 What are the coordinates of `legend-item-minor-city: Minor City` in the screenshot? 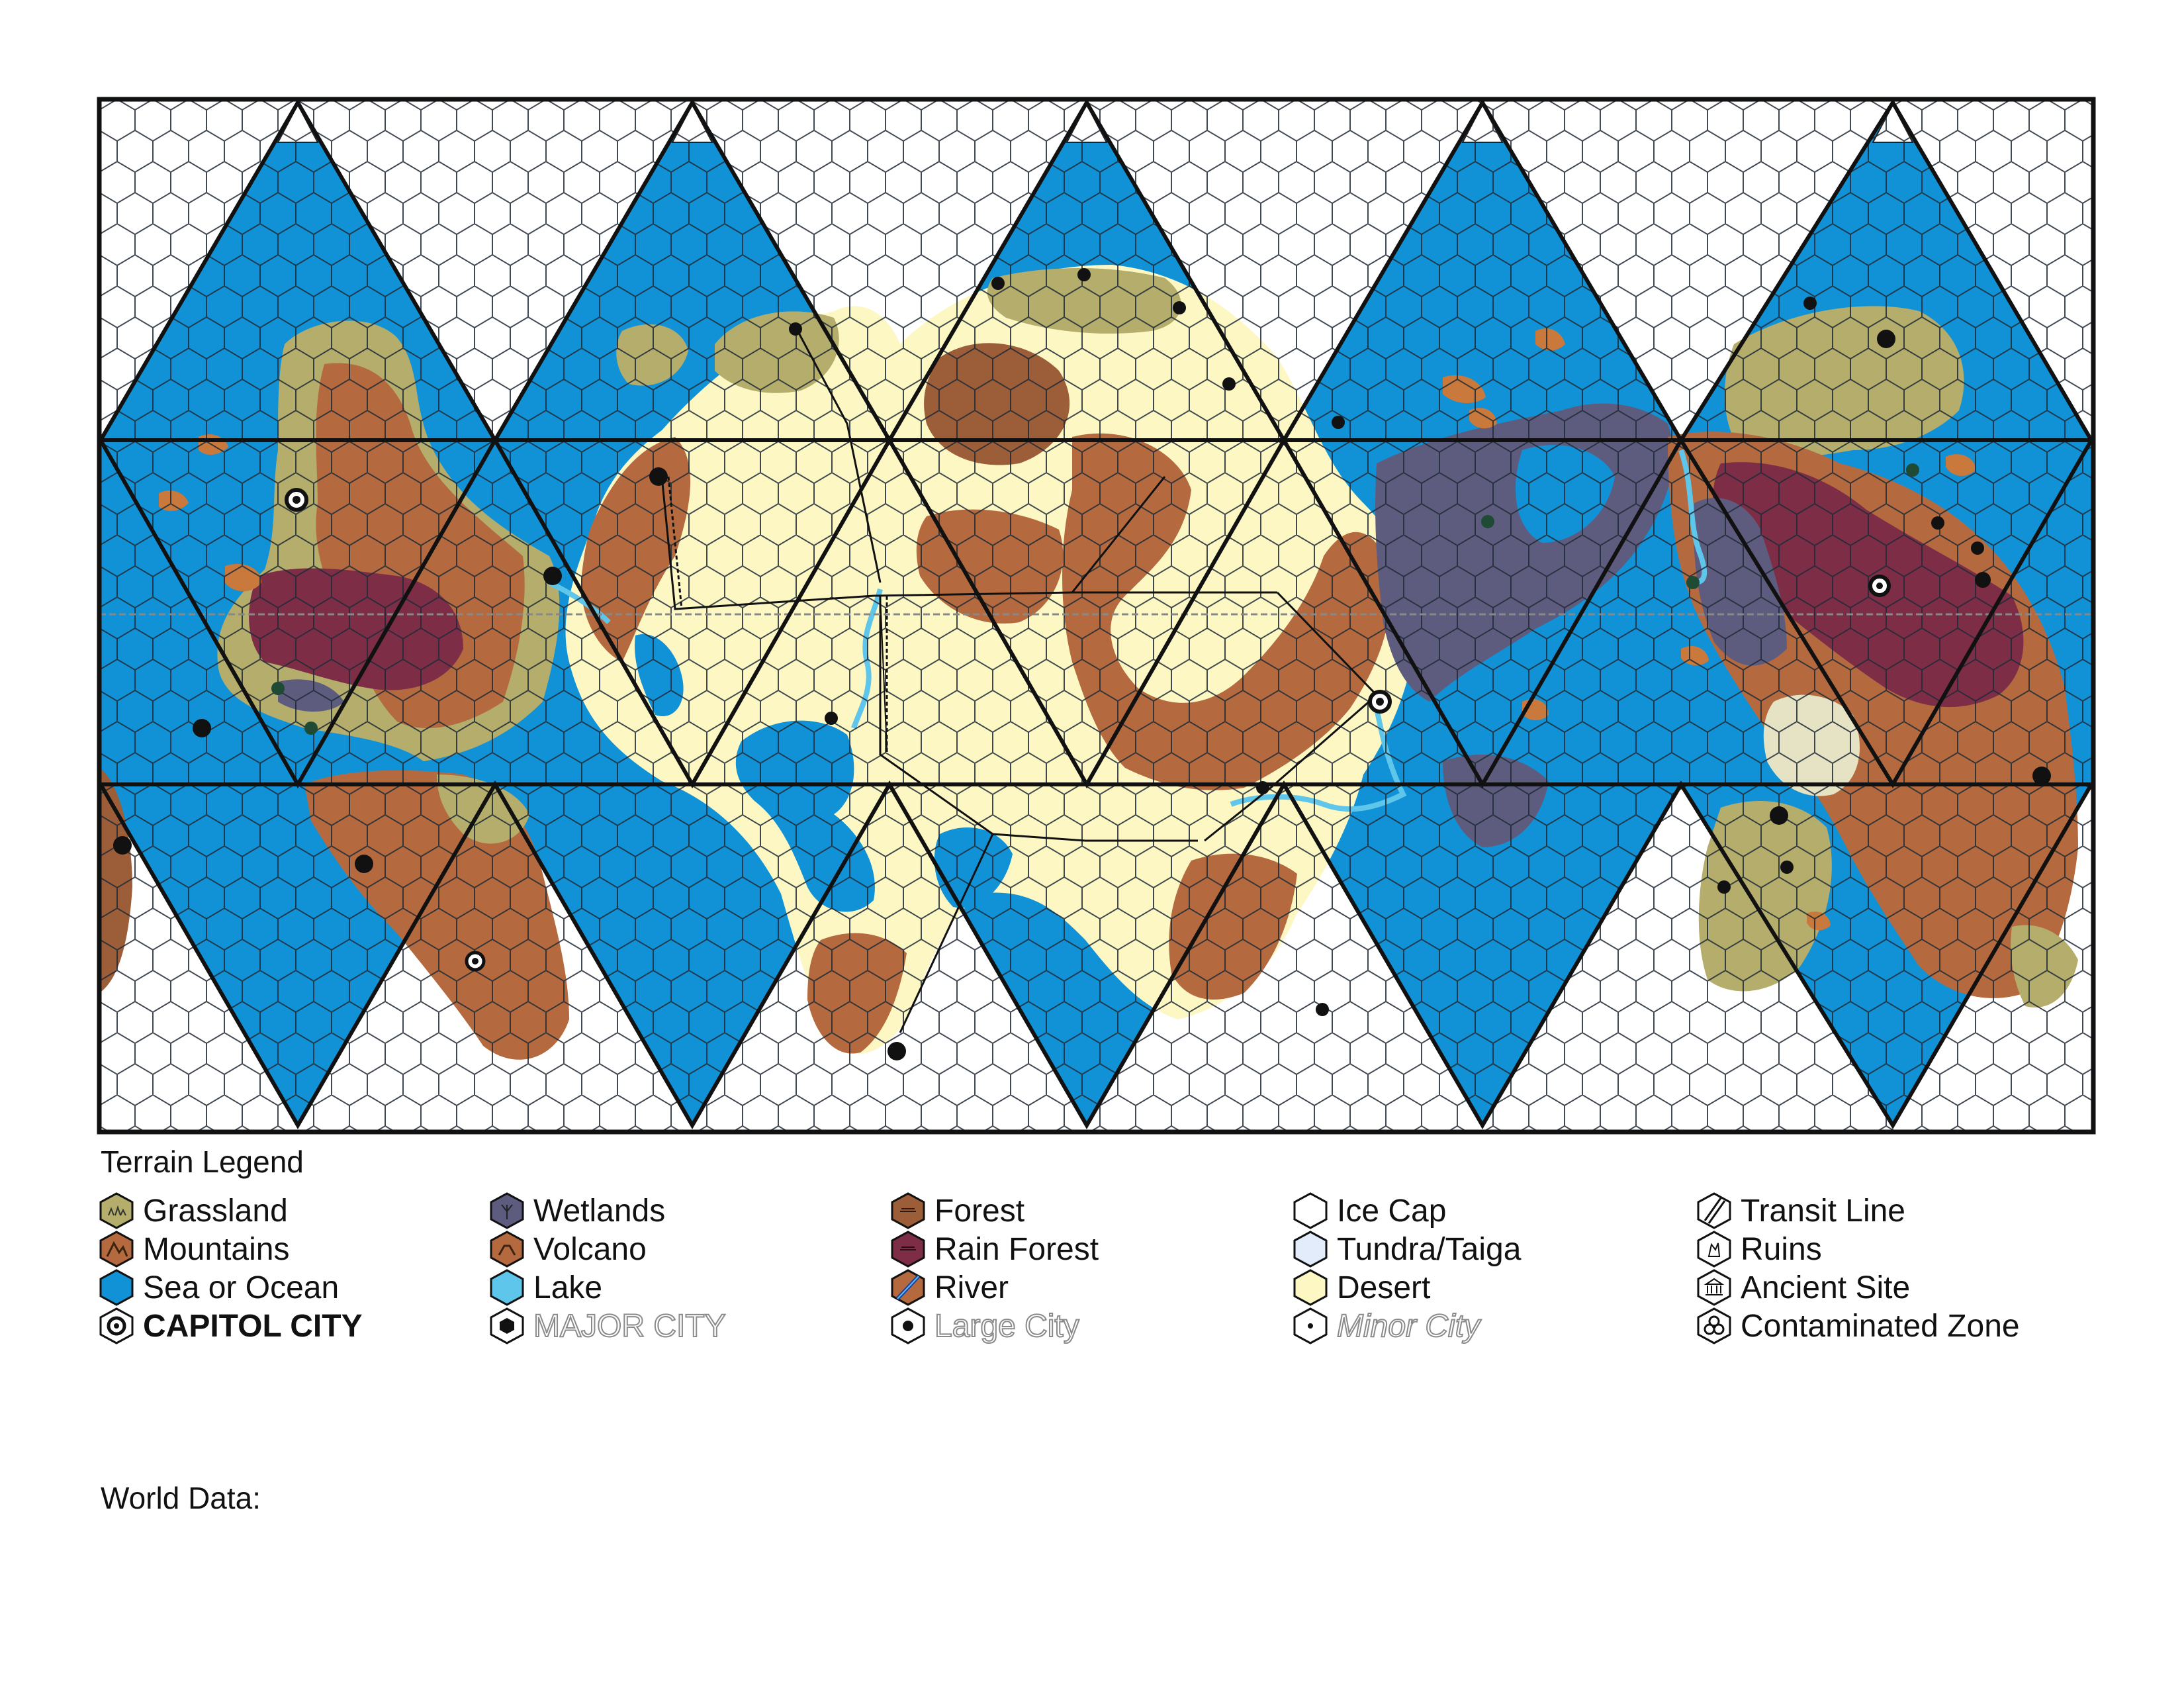 It's located at (1484, 1326).